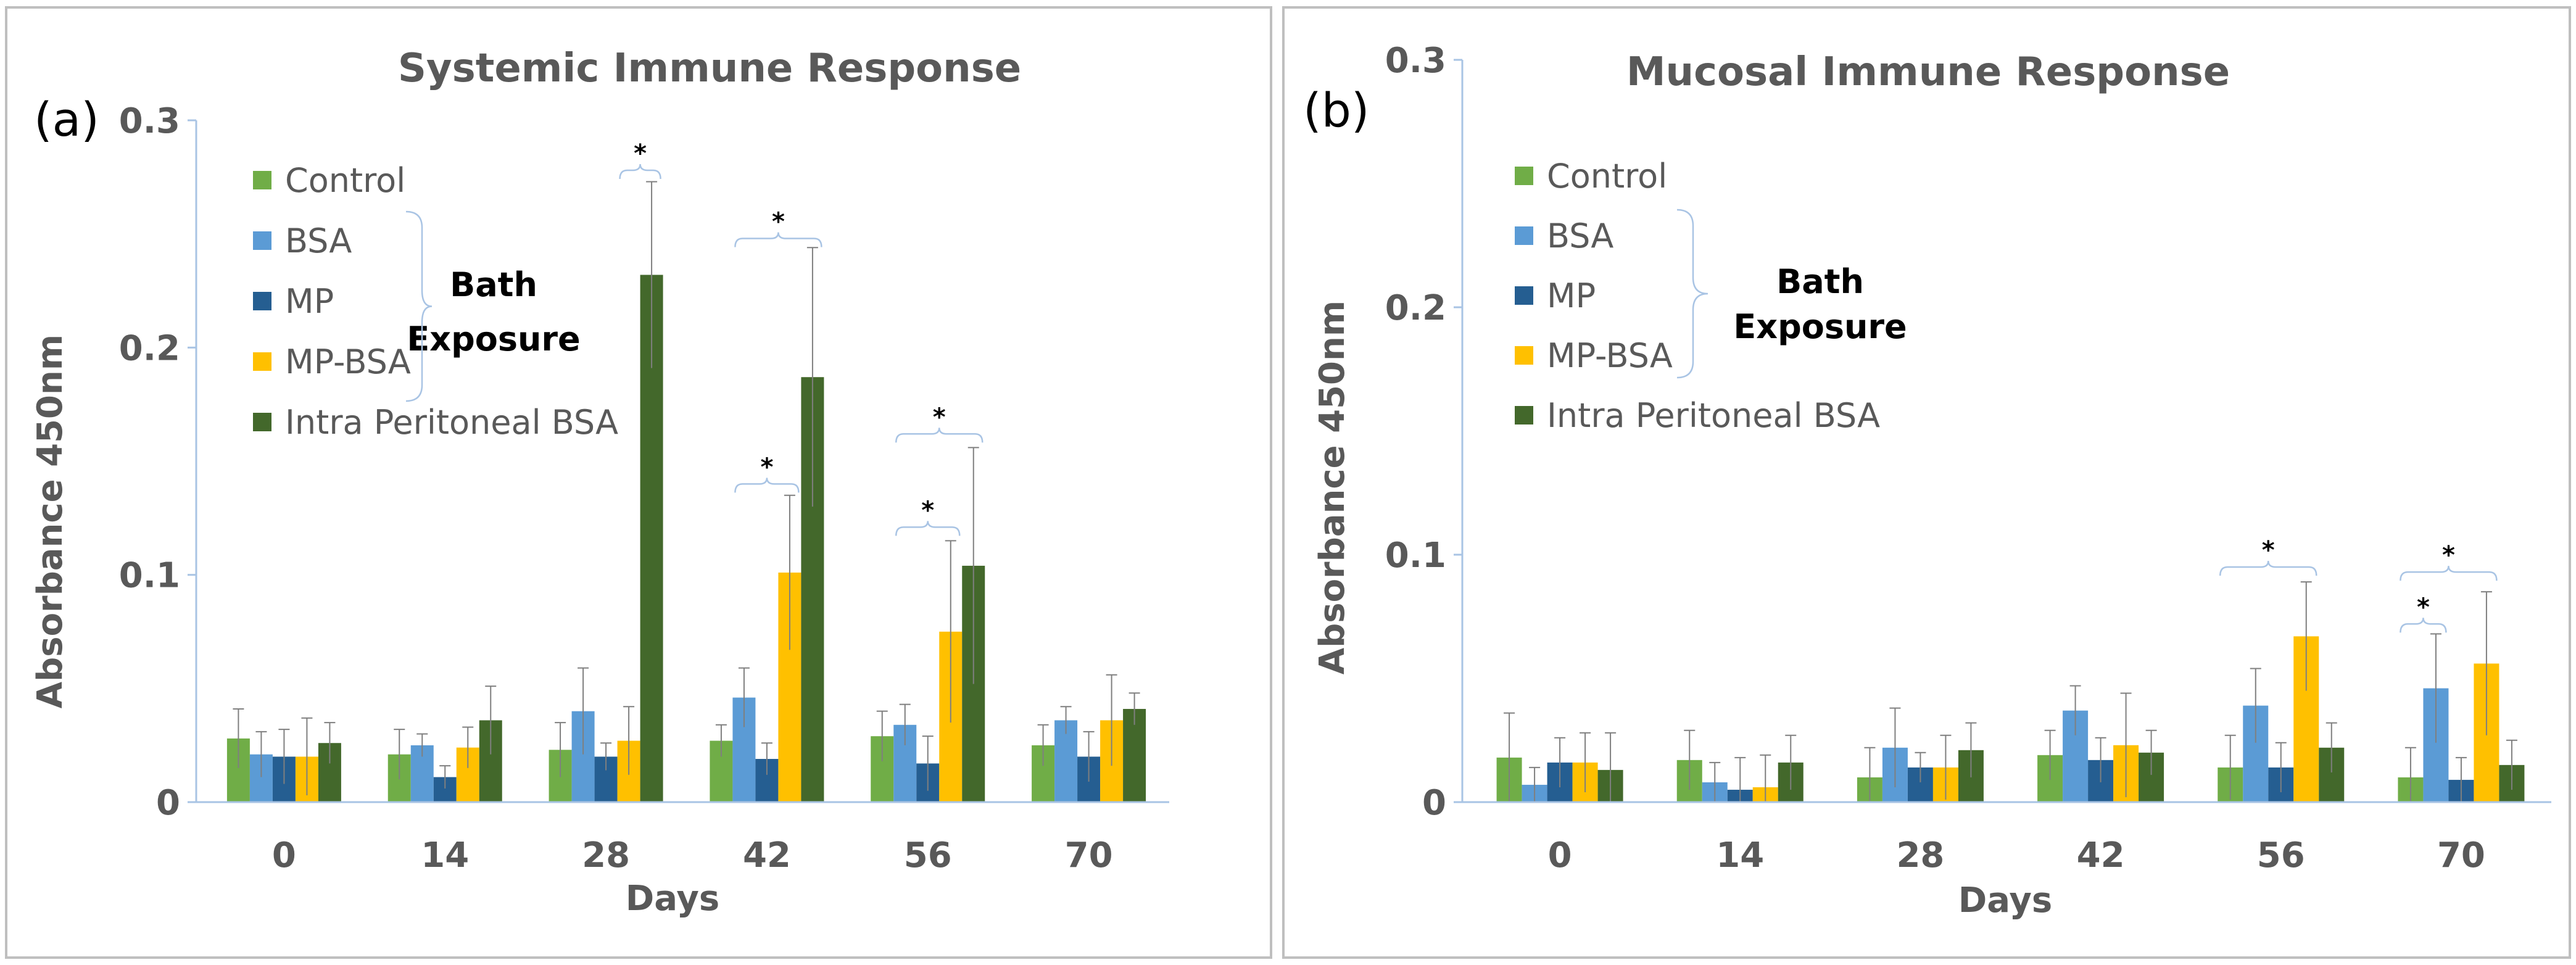 The width and height of the screenshot is (2576, 965). Describe the element at coordinates (802, 337) in the screenshot. I see `significance-brackets: * * * * *` at that location.